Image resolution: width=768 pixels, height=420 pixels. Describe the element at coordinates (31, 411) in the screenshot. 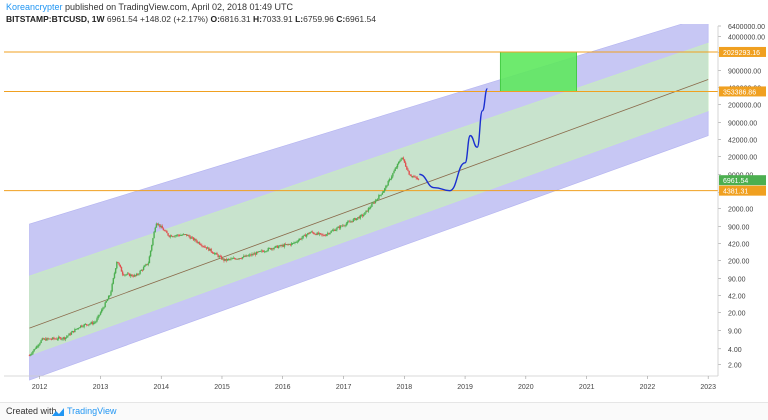

I see `created-with-label: Created with` at that location.